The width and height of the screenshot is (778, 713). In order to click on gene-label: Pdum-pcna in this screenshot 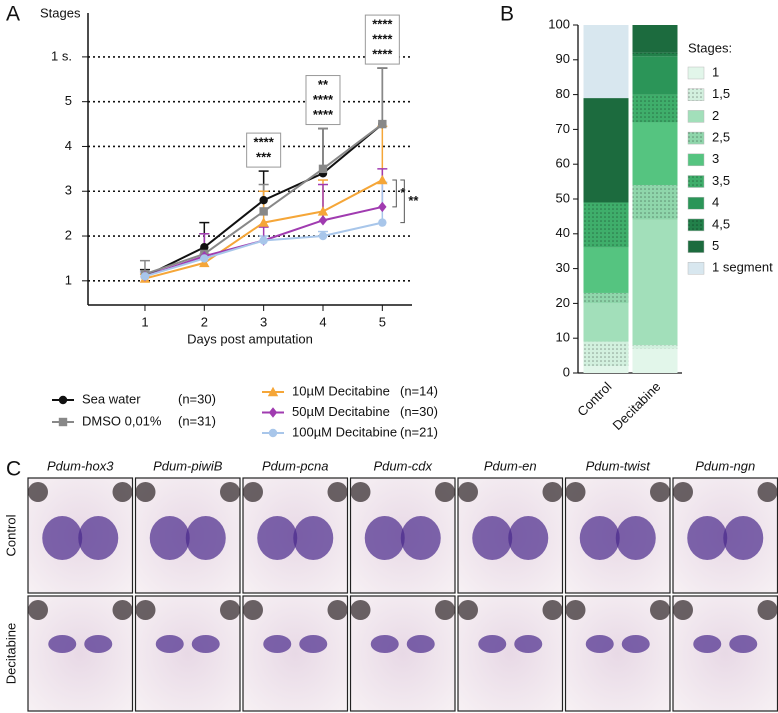, I will do `click(295, 465)`.